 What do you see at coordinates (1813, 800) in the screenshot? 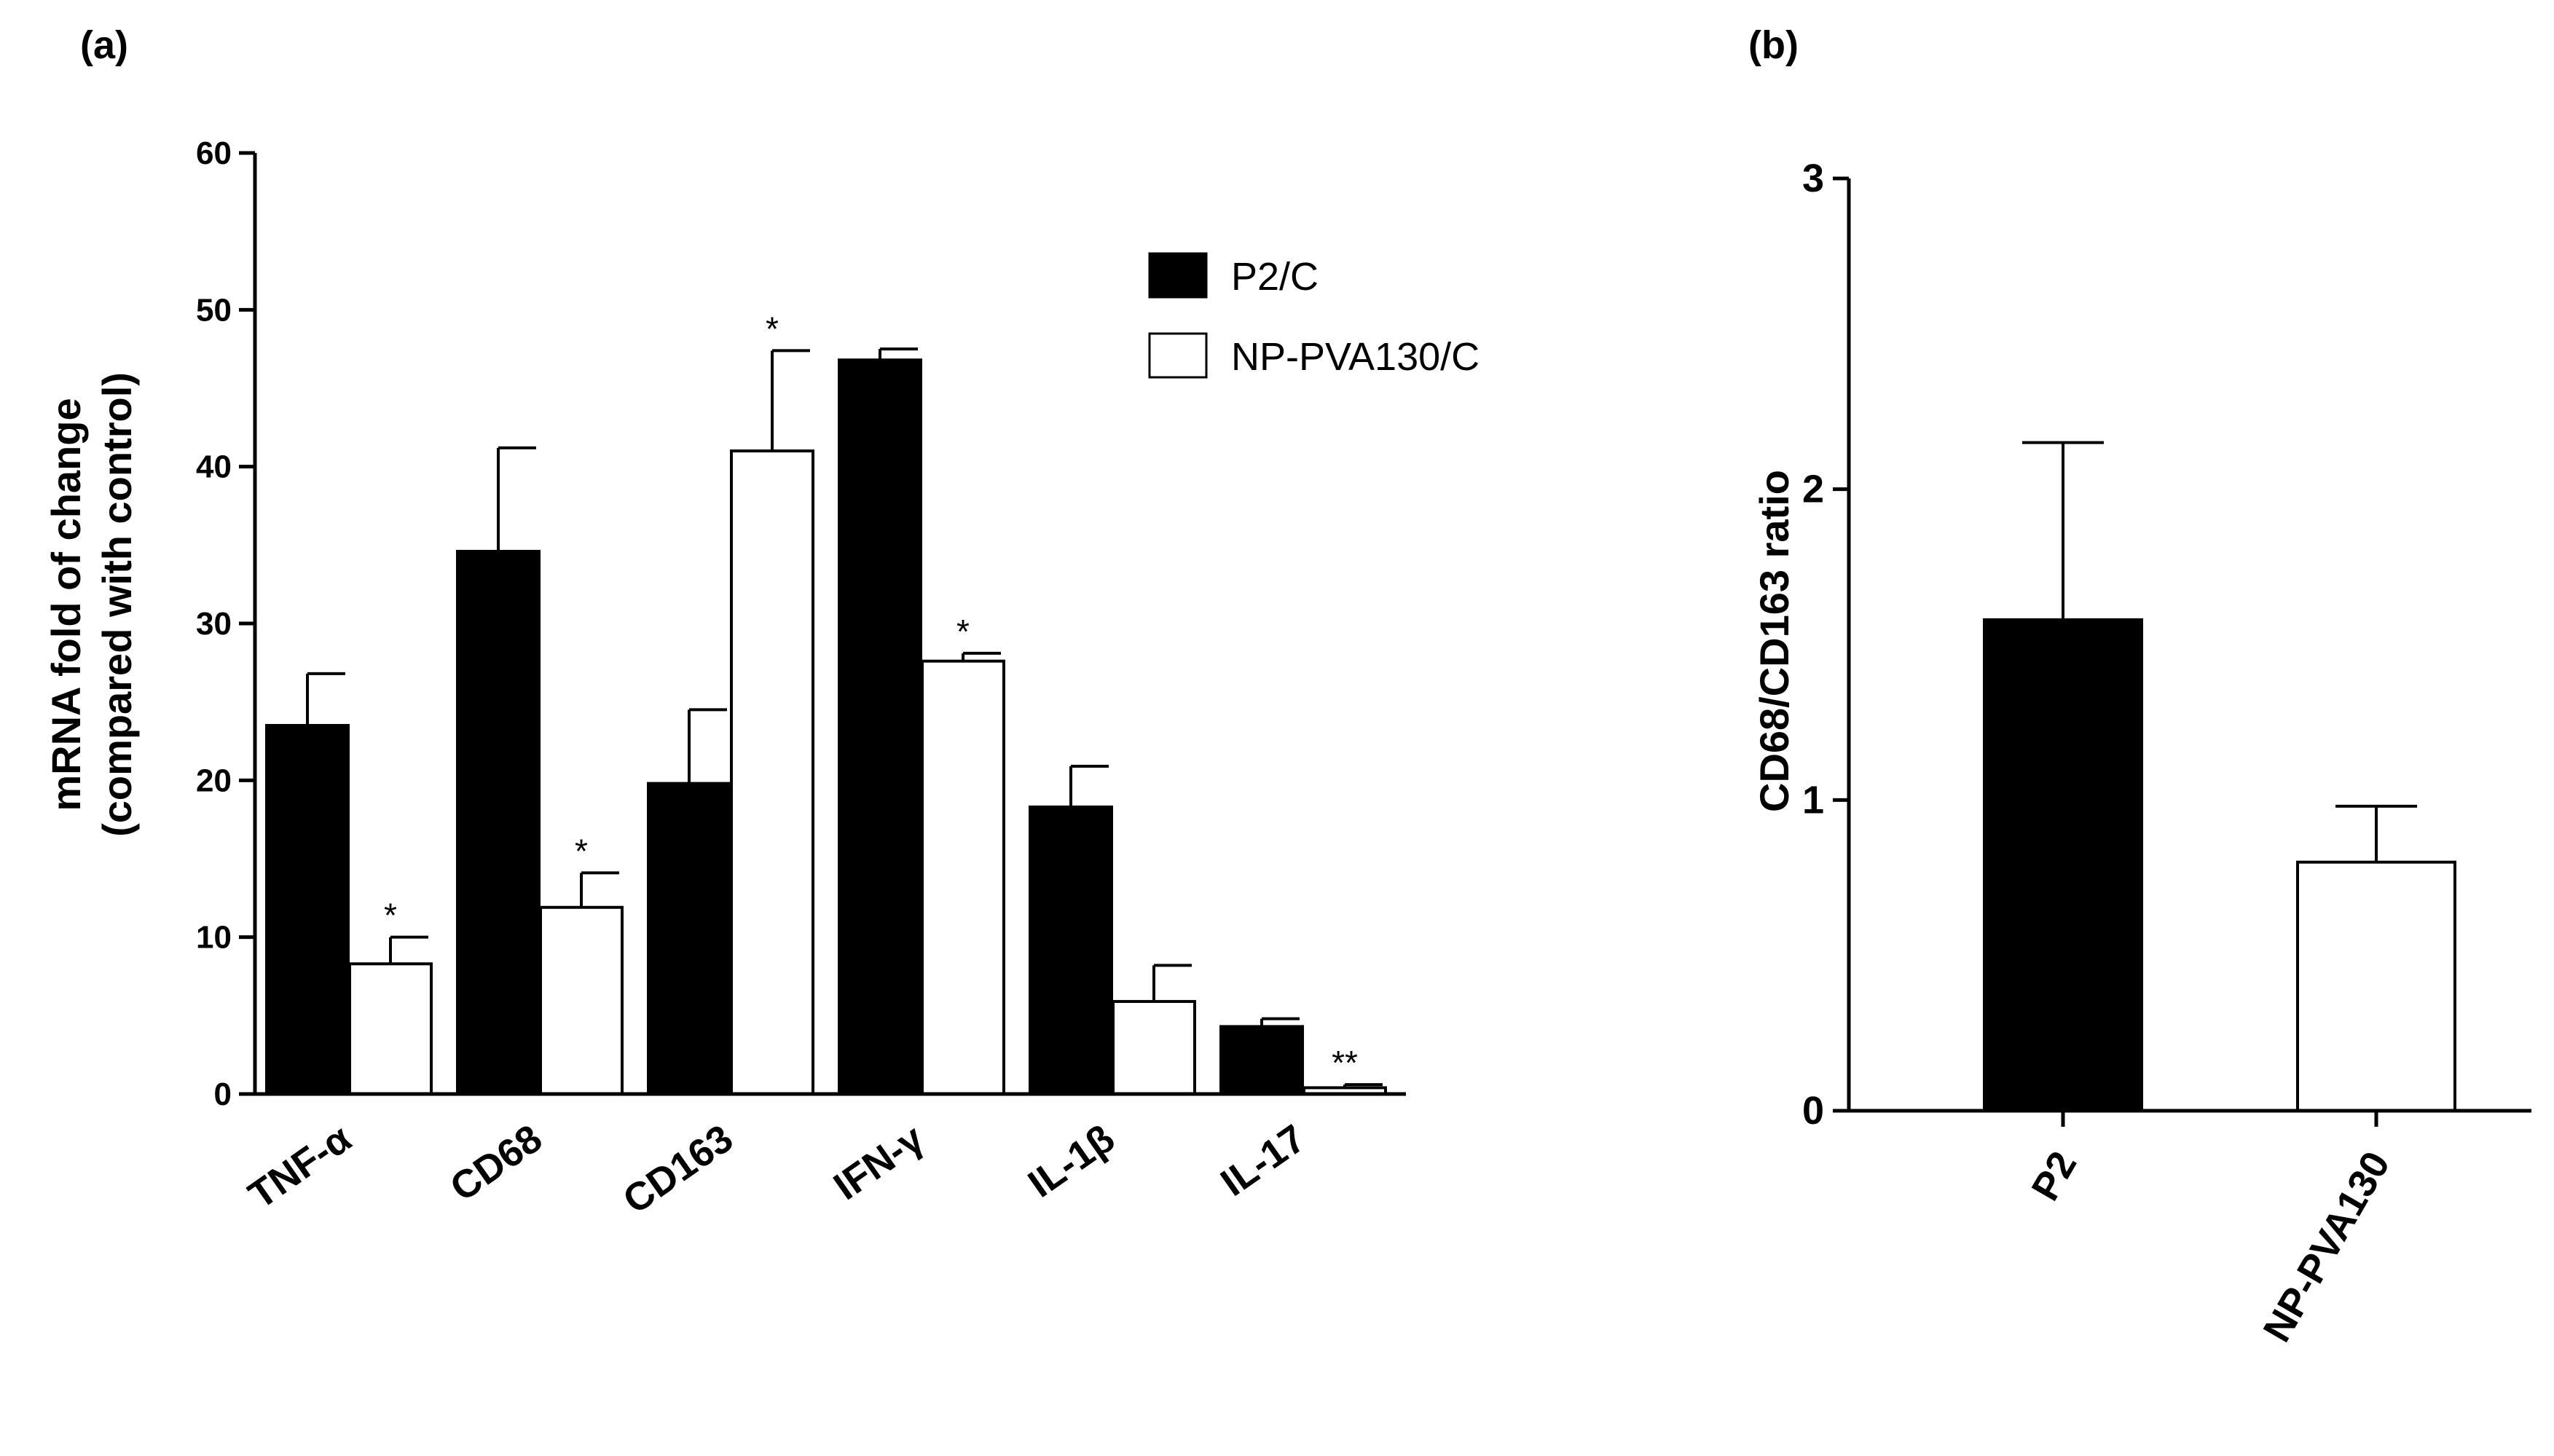
I see `panel-b-y-tick-label: 1` at bounding box center [1813, 800].